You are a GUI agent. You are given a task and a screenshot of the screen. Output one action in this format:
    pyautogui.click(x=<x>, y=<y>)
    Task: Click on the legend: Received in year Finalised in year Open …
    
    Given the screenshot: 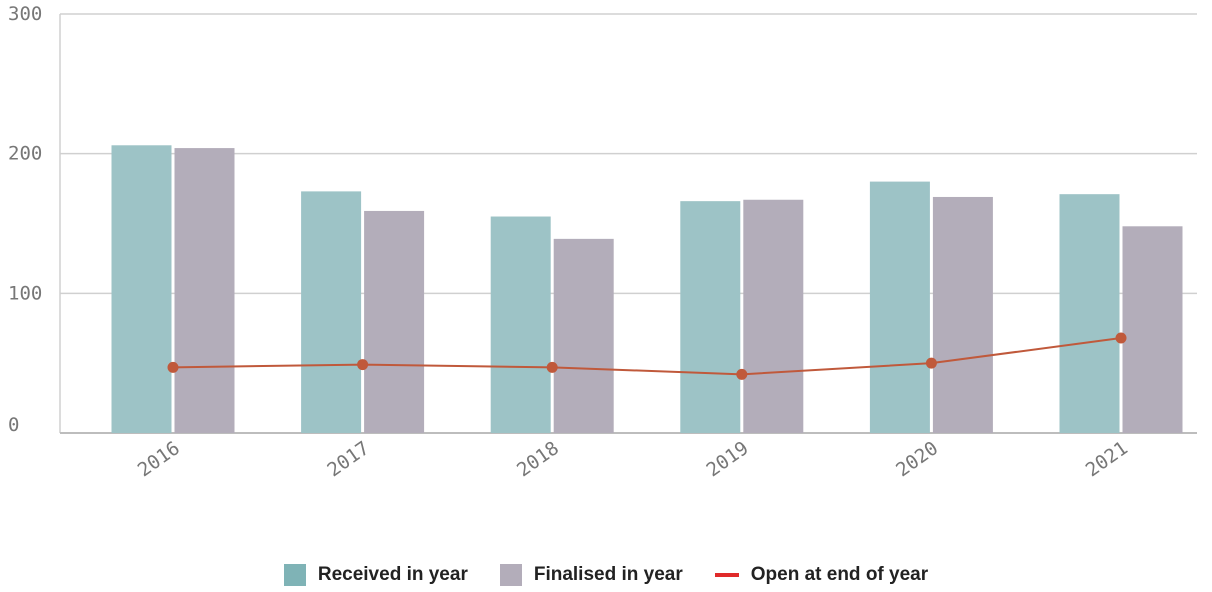 What is the action you would take?
    pyautogui.click(x=606, y=575)
    